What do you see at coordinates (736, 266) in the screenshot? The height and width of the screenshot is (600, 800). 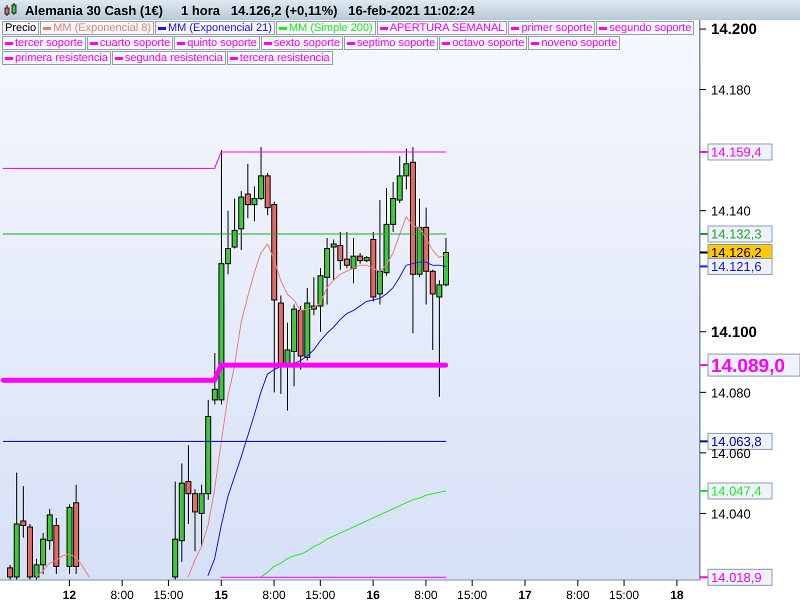 I see `y-tick-label: 14.121,6` at bounding box center [736, 266].